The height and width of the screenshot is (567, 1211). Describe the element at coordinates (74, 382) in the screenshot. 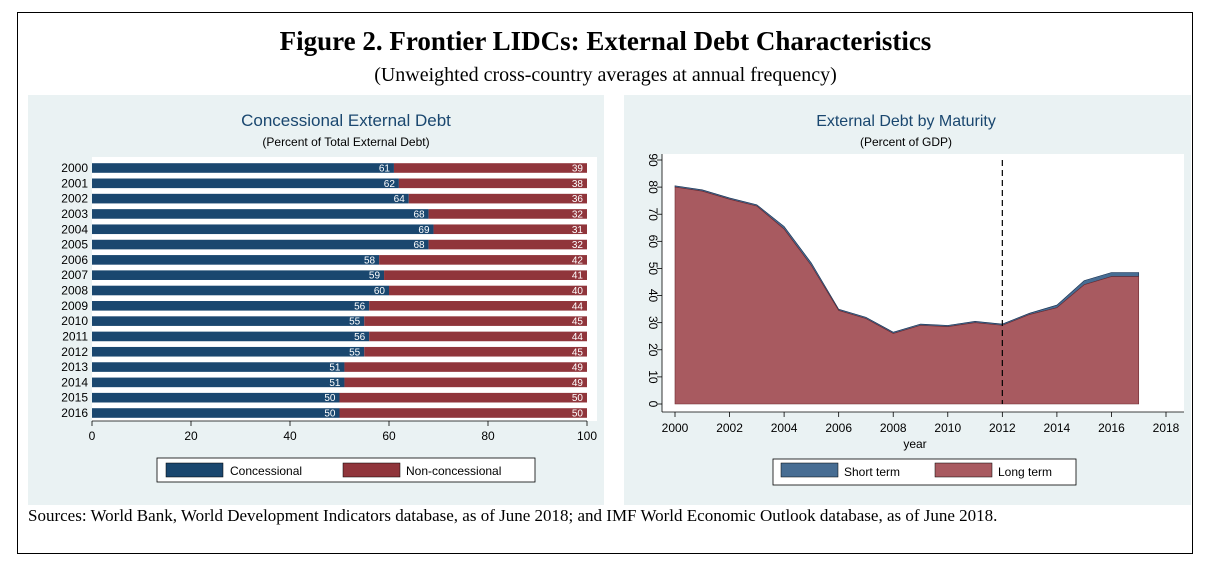

I see `y-tick-label: 2014` at that location.